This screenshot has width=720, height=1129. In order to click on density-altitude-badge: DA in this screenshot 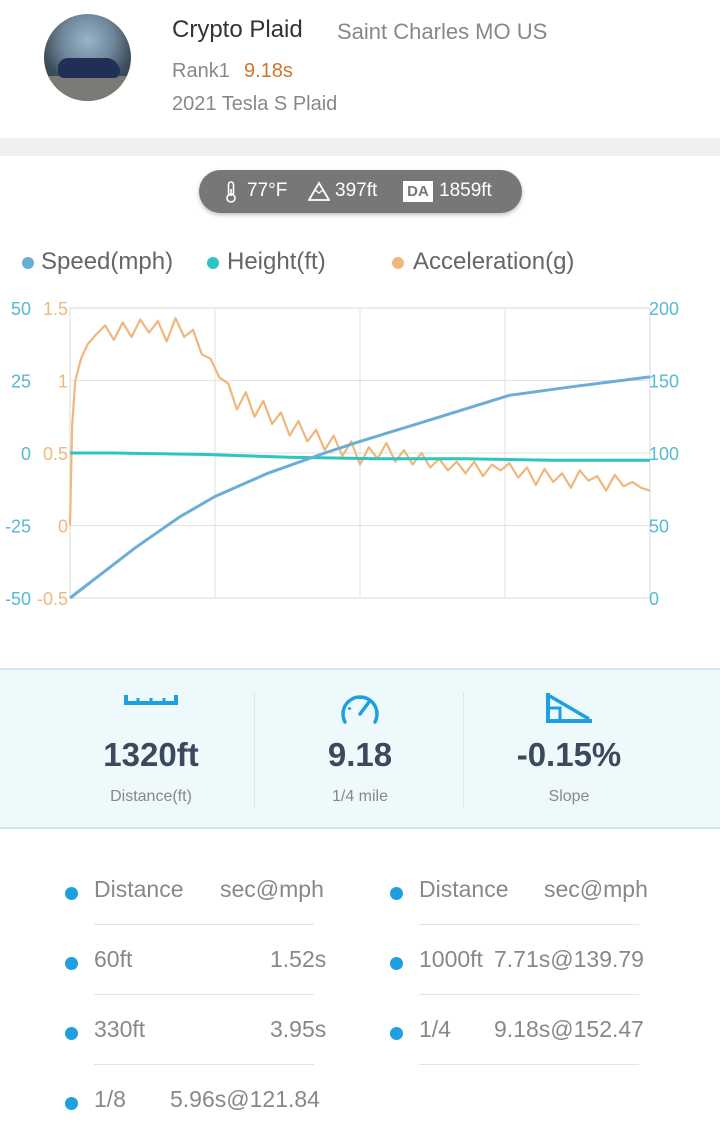, I will do `click(418, 191)`.